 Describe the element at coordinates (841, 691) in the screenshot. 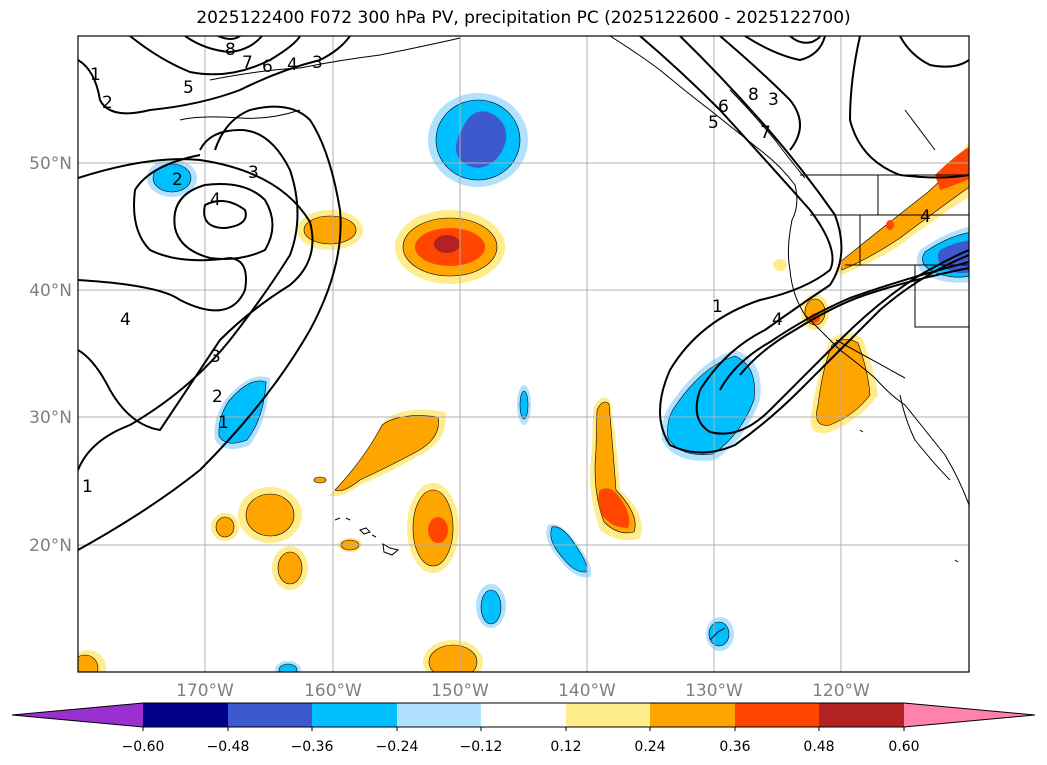

I see `lon-tick-label: 120°W` at that location.